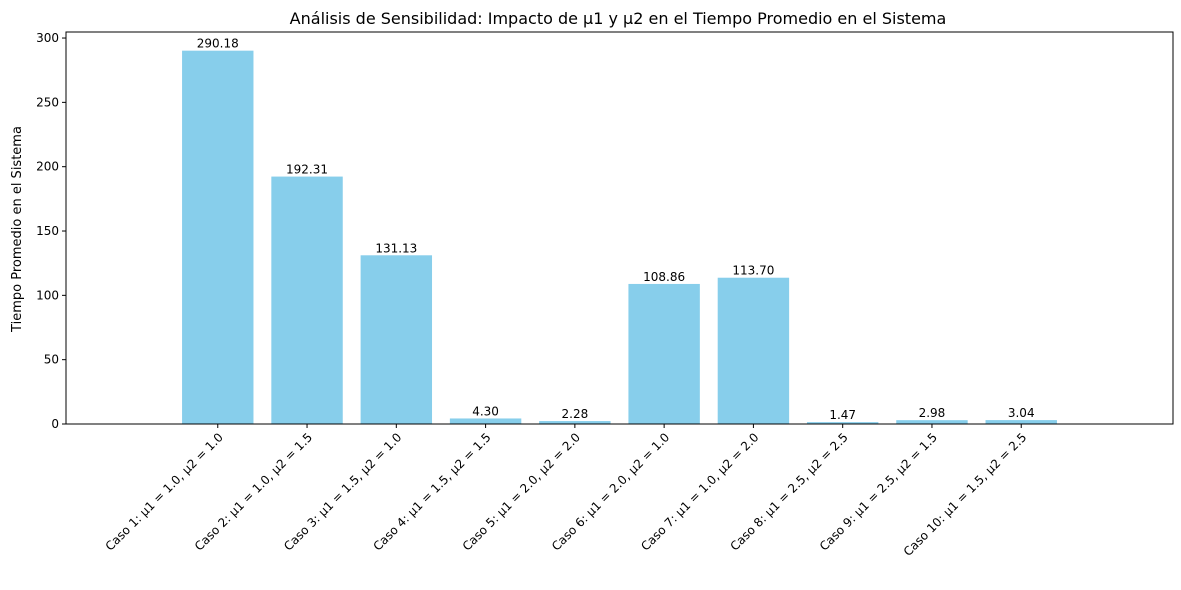 The width and height of the screenshot is (1181, 590). I want to click on y-tick-label: 300, so click(47, 38).